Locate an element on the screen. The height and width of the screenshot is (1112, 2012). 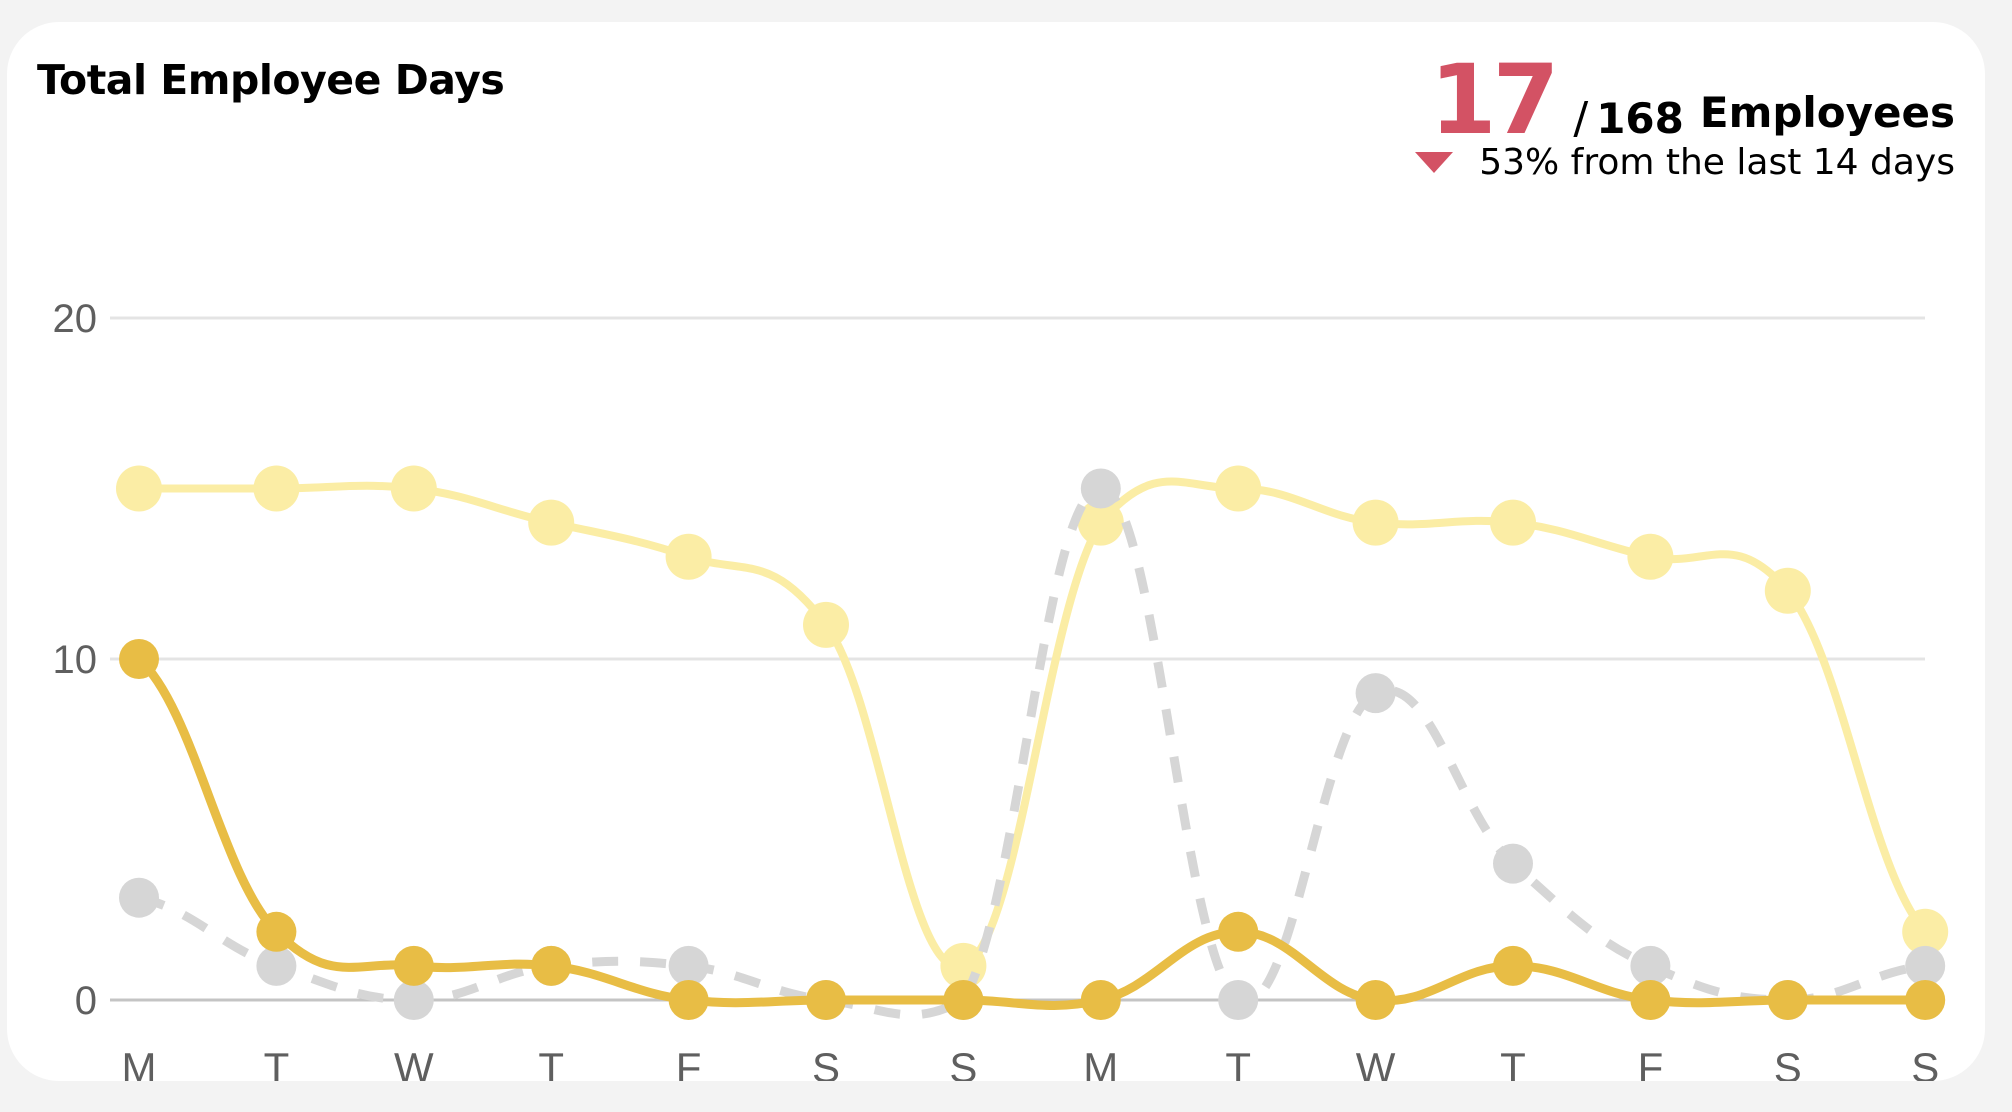
y-tick-label: 0 is located at coordinates (86, 1001).